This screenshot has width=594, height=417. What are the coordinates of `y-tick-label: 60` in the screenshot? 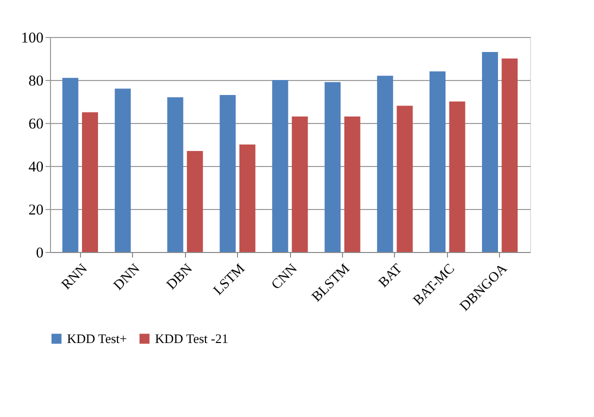 It's located at (36, 124).